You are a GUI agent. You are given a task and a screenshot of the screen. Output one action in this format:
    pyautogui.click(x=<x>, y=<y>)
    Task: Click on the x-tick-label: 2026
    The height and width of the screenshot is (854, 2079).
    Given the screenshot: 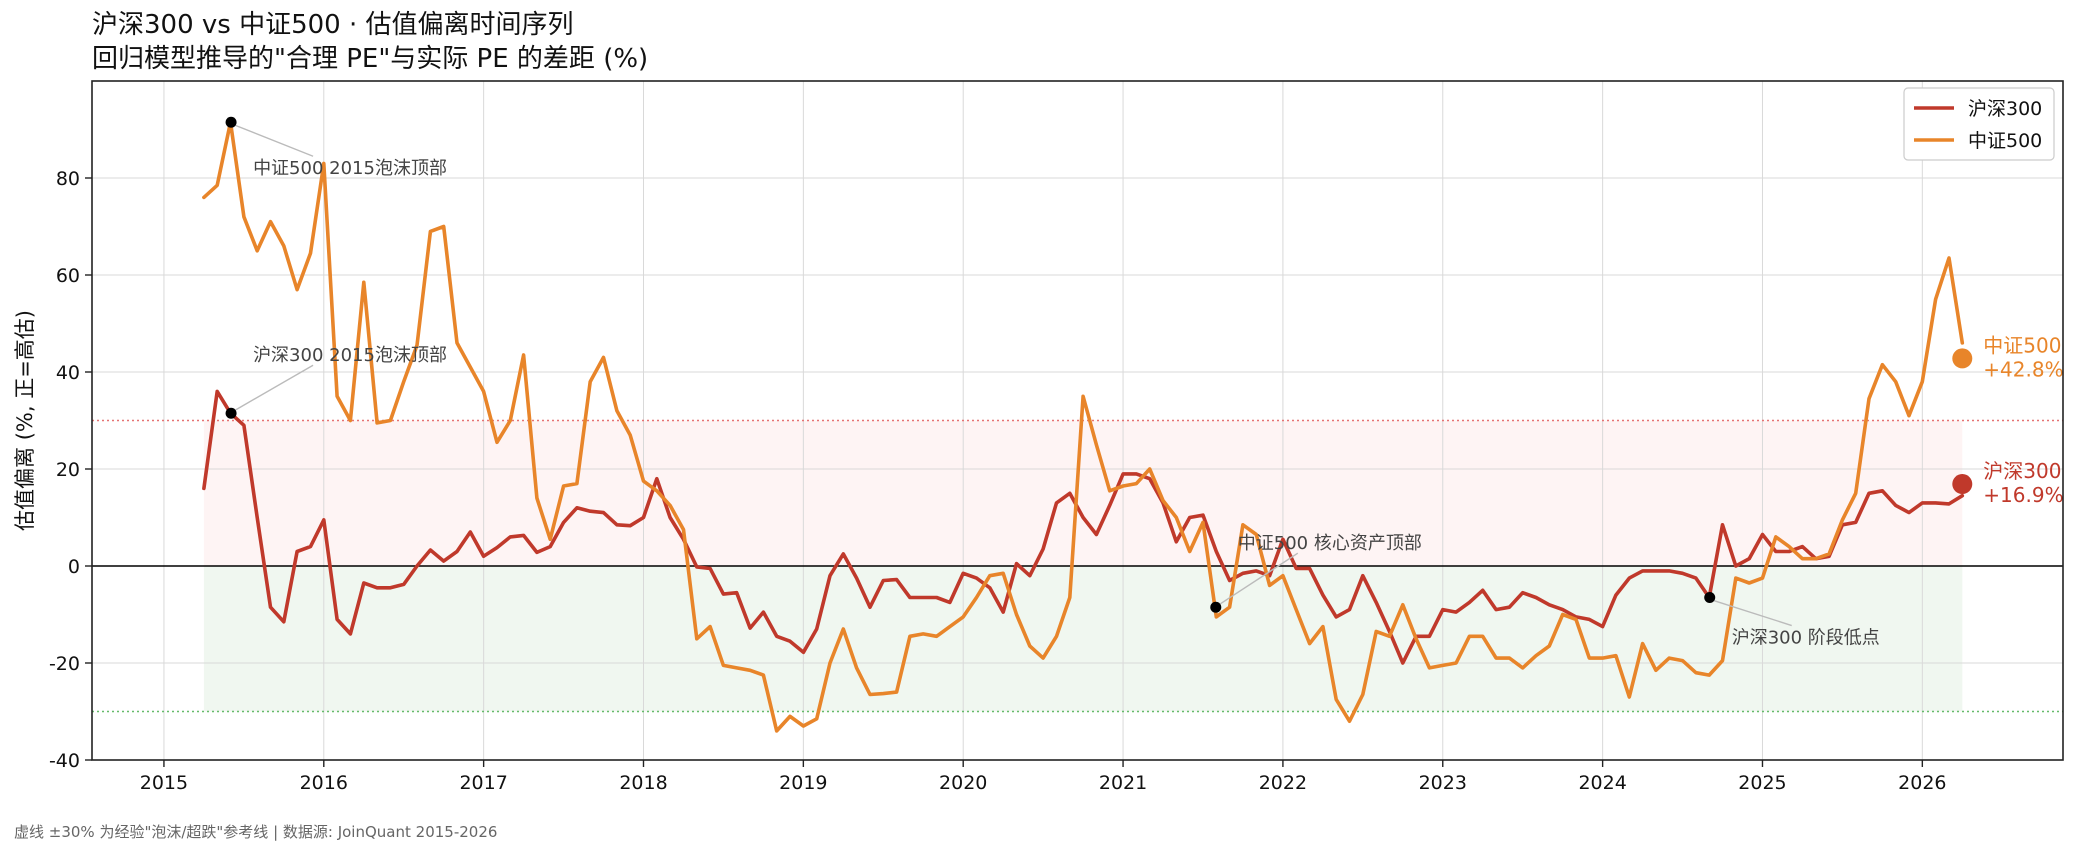 What is the action you would take?
    pyautogui.click(x=1922, y=783)
    